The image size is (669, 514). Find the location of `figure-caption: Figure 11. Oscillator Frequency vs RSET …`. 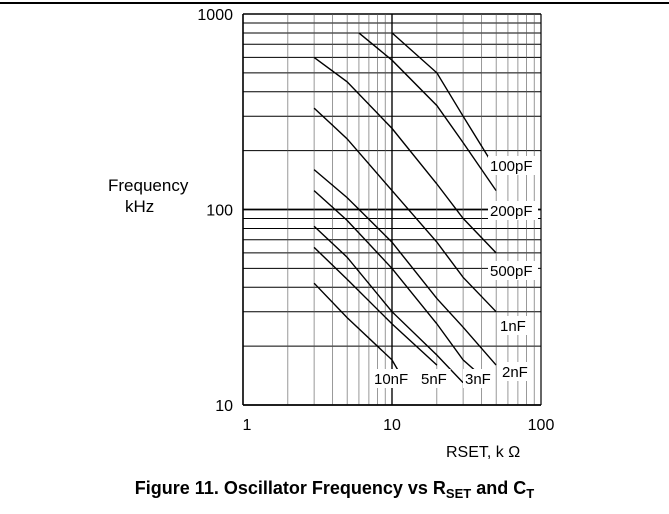

figure-caption: Figure 11. Oscillator Frequency vs RSET … is located at coordinates (334, 489).